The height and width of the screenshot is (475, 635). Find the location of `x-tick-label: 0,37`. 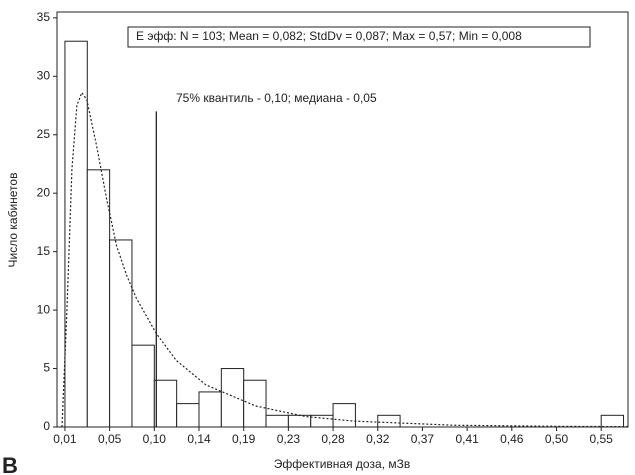

x-tick-label: 0,37 is located at coordinates (423, 439).